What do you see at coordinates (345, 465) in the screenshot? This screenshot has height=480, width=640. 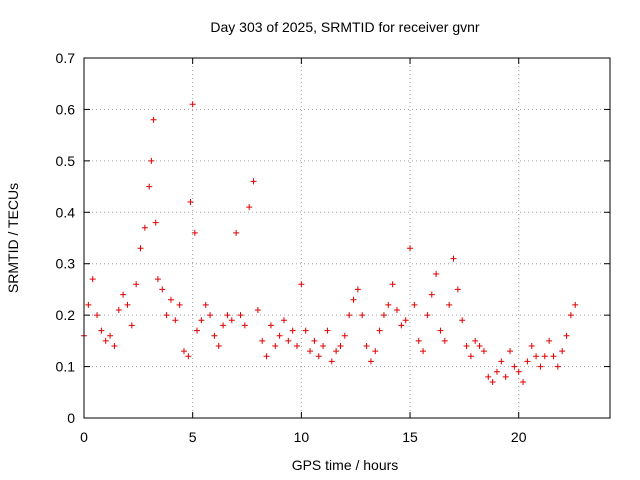 I see `x-axis-title: GPS time / hours` at bounding box center [345, 465].